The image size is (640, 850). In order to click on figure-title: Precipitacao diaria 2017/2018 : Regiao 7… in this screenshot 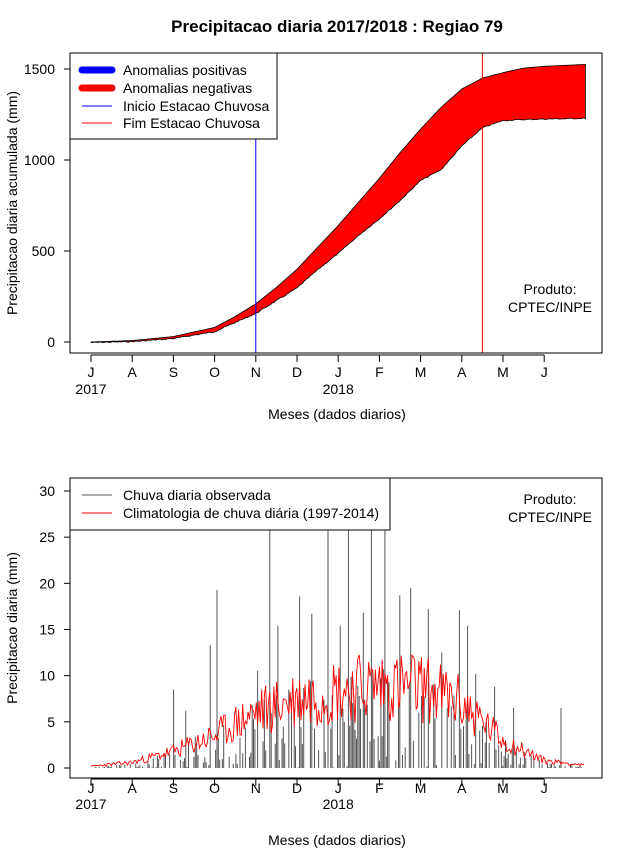, I will do `click(337, 26)`.